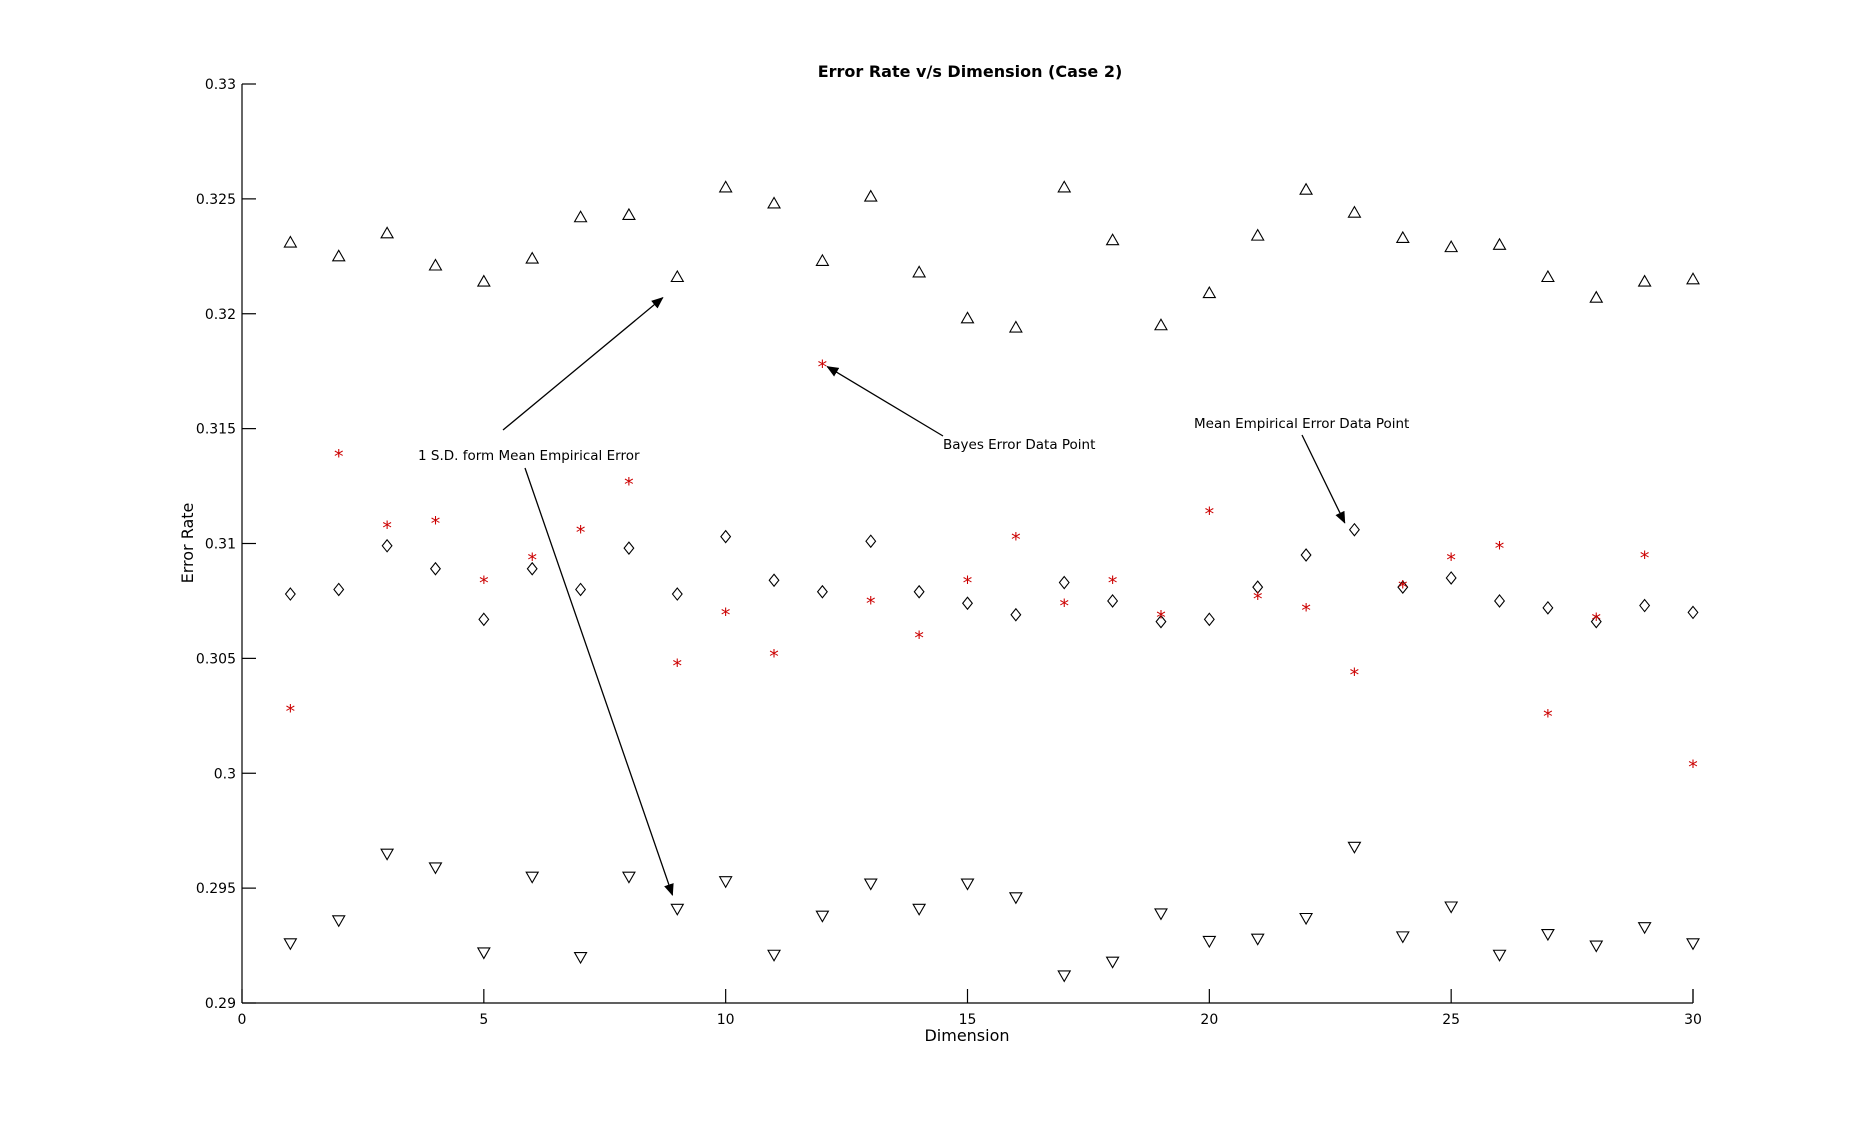  What do you see at coordinates (1019, 445) in the screenshot?
I see `annotation-bayes-text: Bayes Error Data Point` at bounding box center [1019, 445].